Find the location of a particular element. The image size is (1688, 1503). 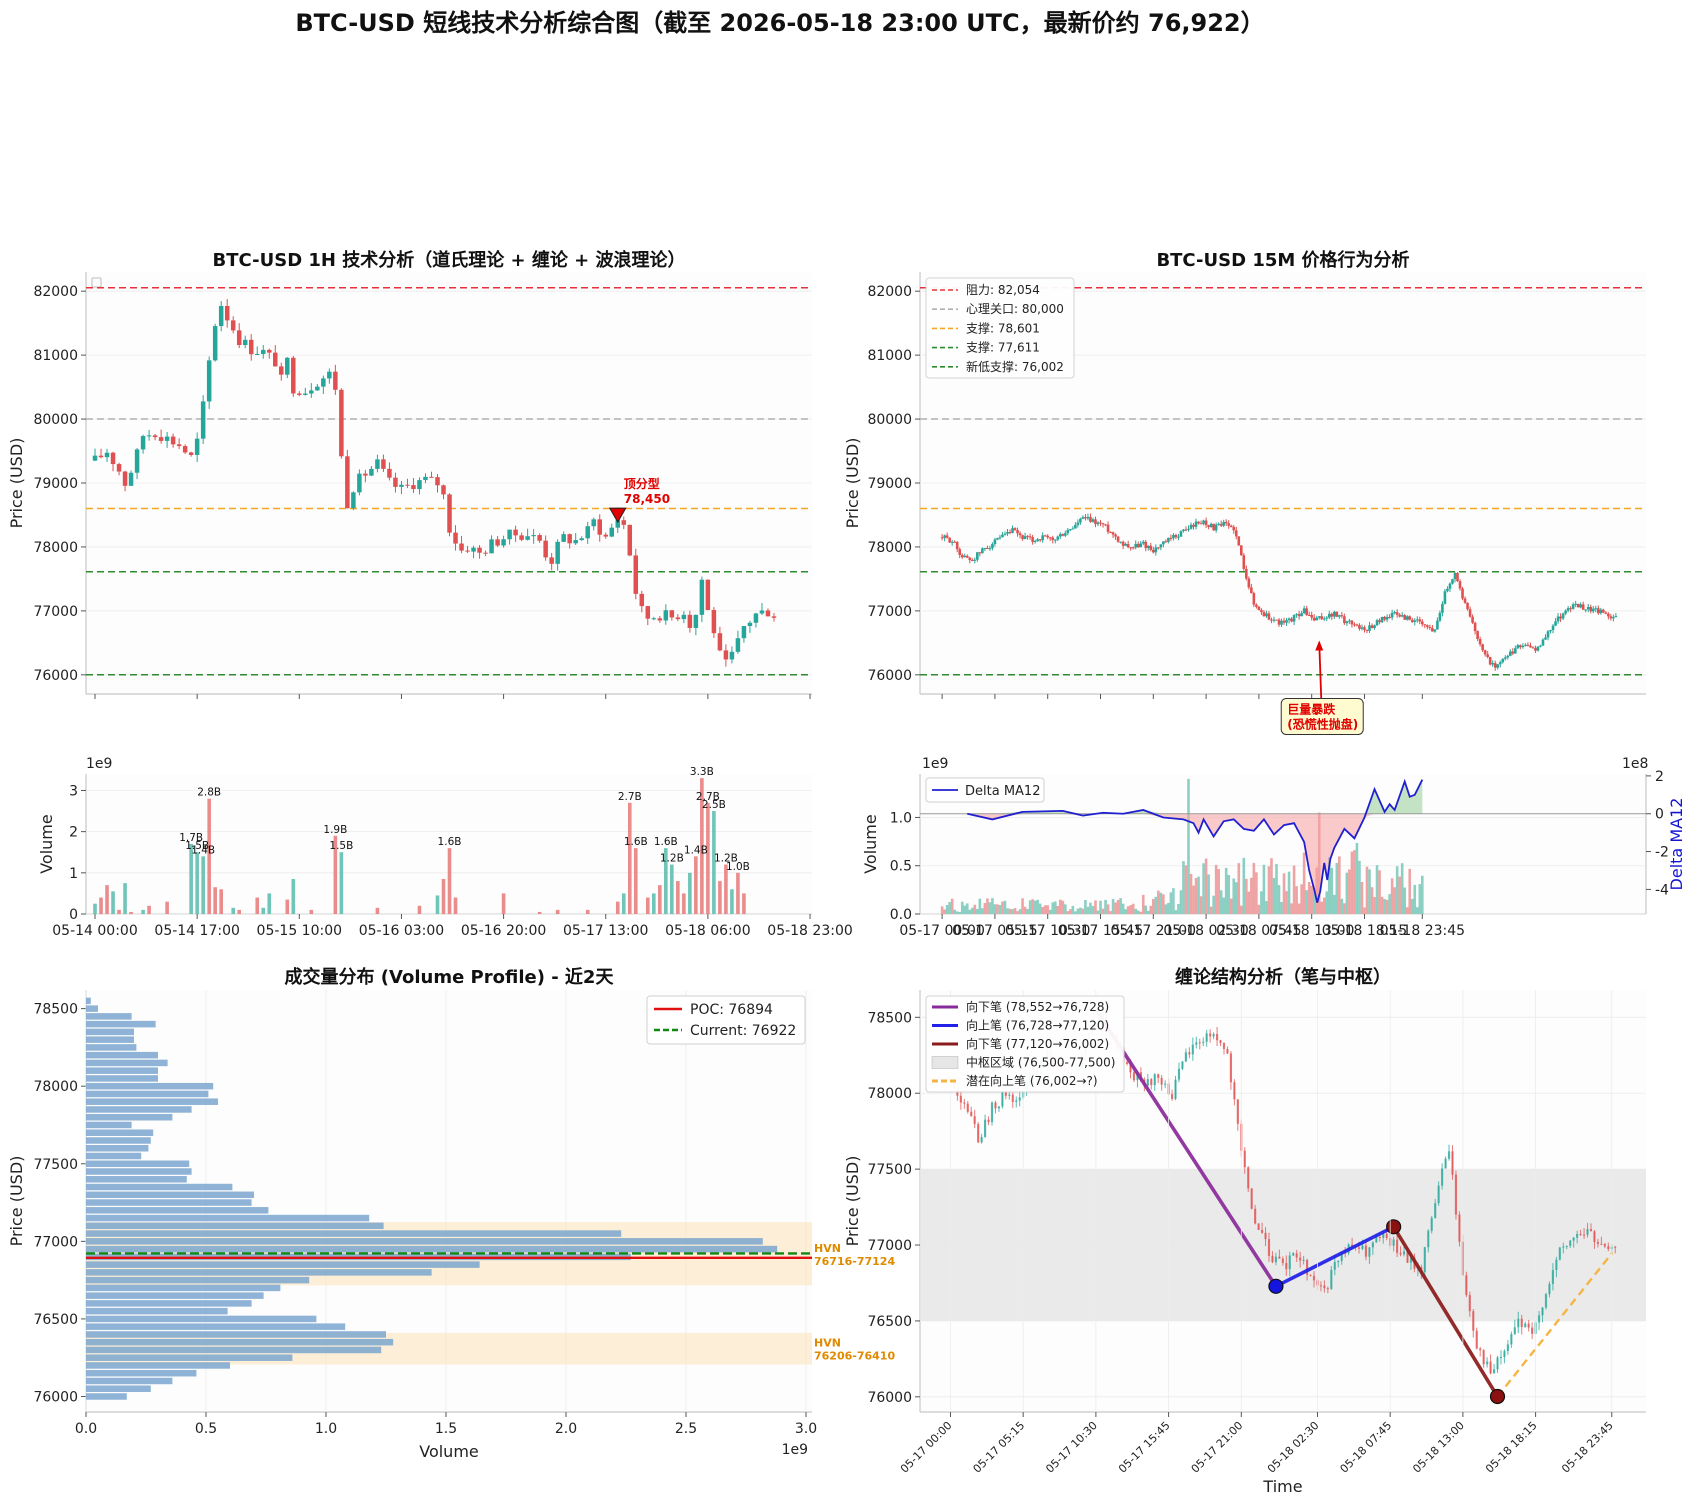

x-tick-label: 05-18 13:00 is located at coordinates (1311, 931).